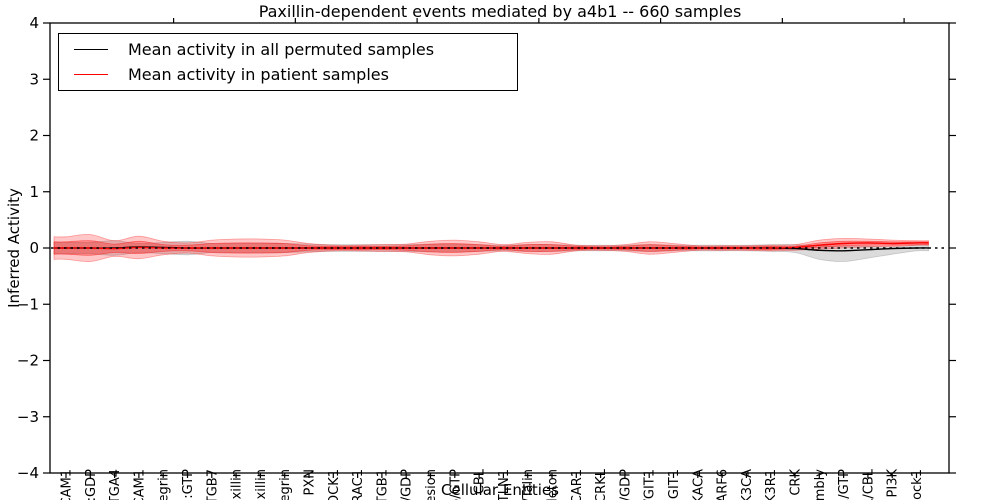 Image resolution: width=1000 pixels, height=500 pixels. What do you see at coordinates (212, 484) in the screenshot?
I see `x-tick-label: ITGB7` at bounding box center [212, 484].